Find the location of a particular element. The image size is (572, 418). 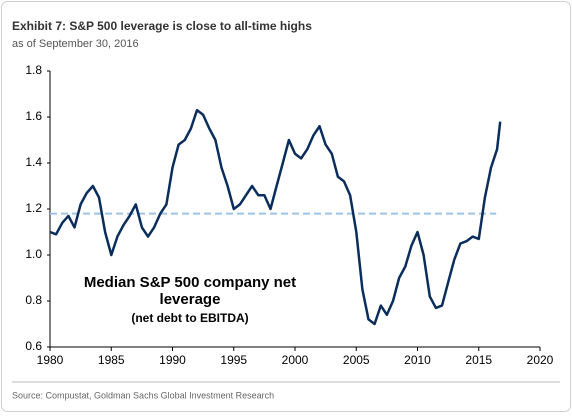

x-tick-label: 2015 is located at coordinates (478, 360).